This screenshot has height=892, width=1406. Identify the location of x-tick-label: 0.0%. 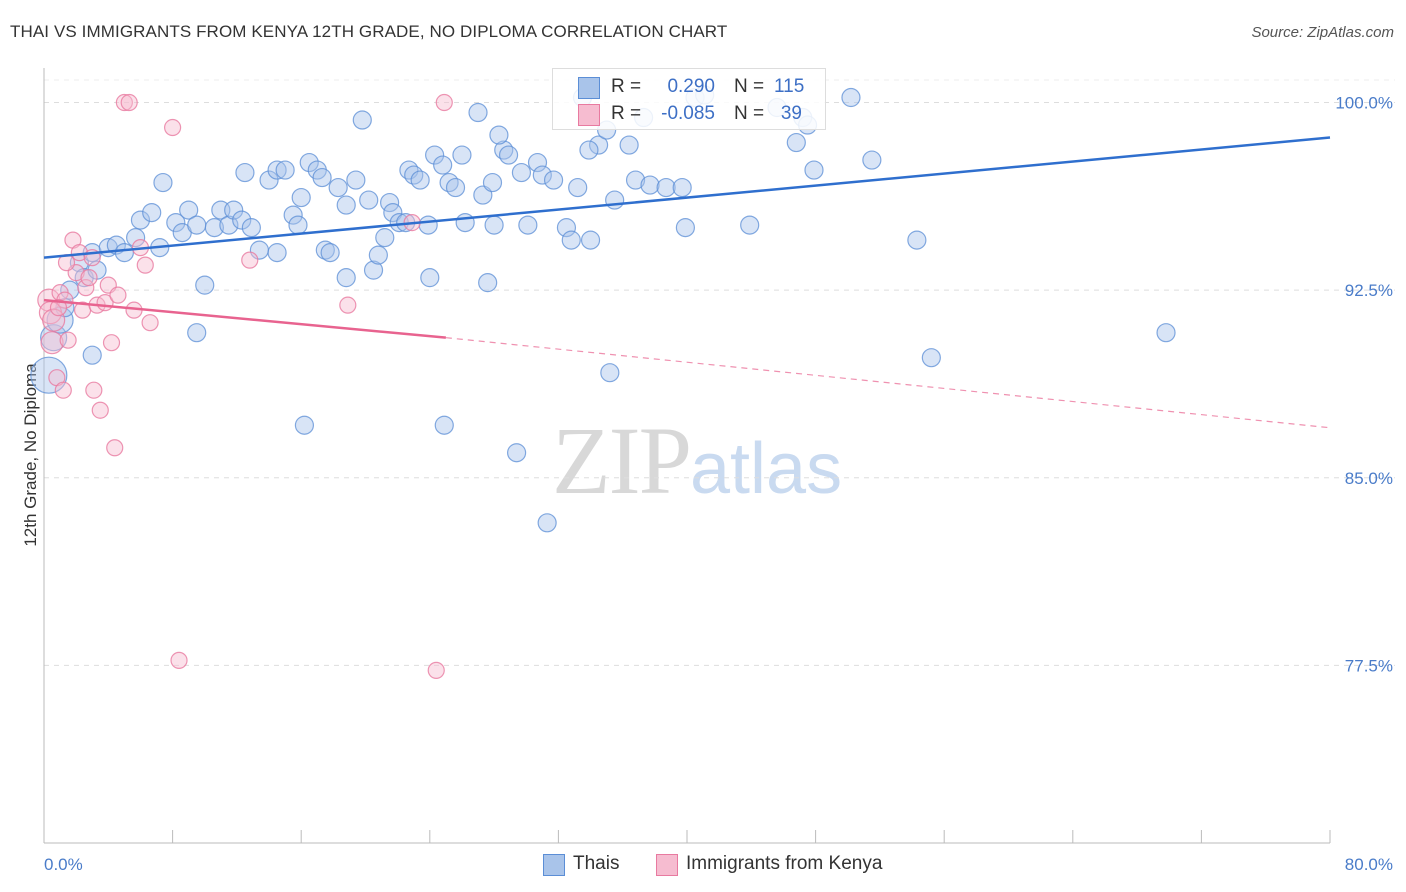
(63, 864).